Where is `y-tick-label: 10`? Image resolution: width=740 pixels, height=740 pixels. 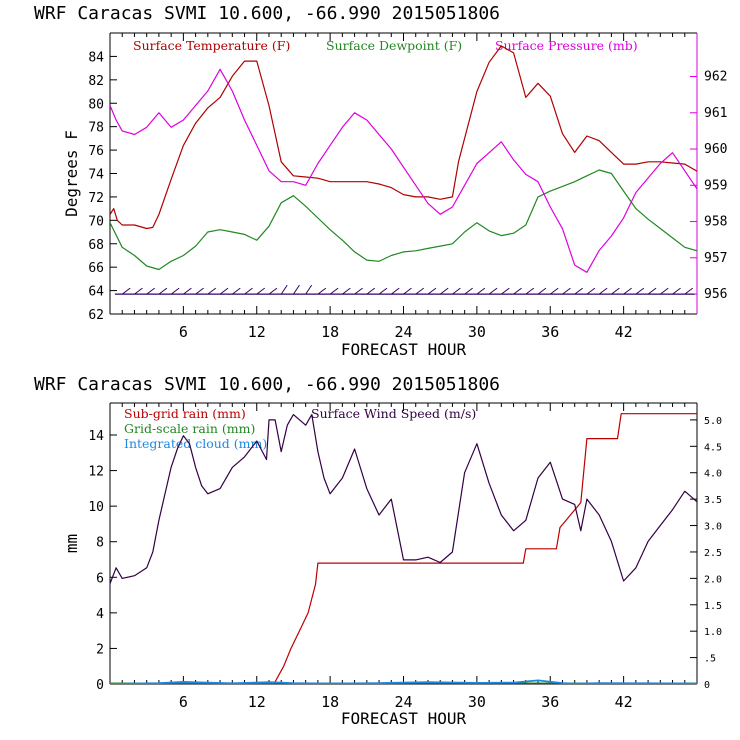
y-tick-label: 10 is located at coordinates (96, 507).